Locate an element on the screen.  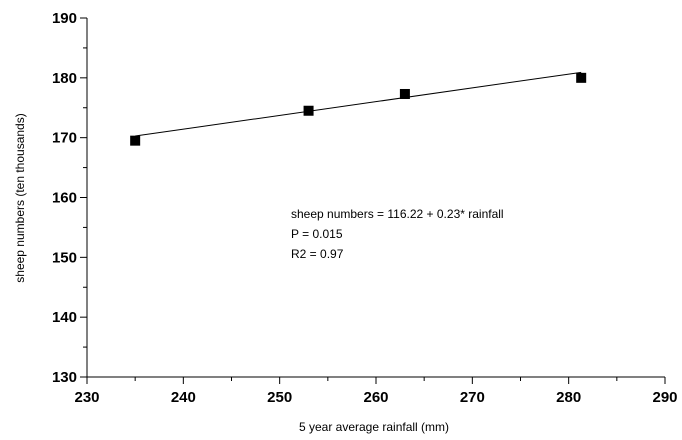
y-tick-label: 160 is located at coordinates (64, 198).